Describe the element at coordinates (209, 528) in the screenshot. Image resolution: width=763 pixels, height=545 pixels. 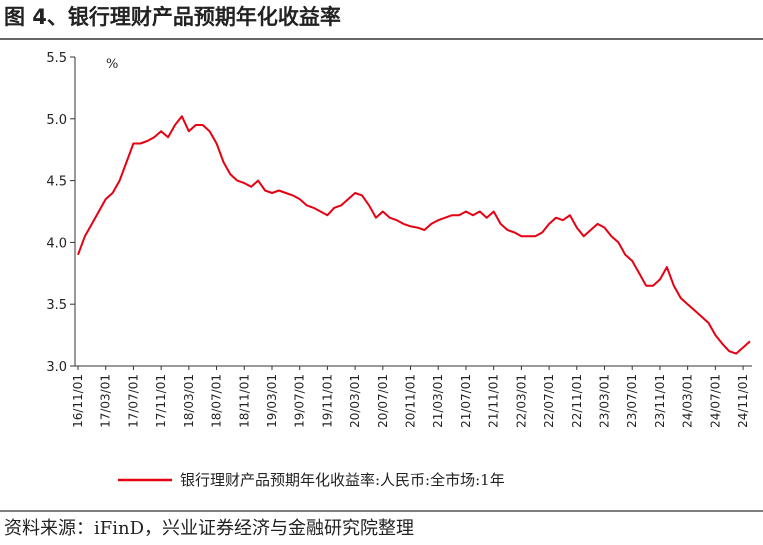
I see `source: 资料来源：iFinD，兴业证券经济与金融研究院整理` at that location.